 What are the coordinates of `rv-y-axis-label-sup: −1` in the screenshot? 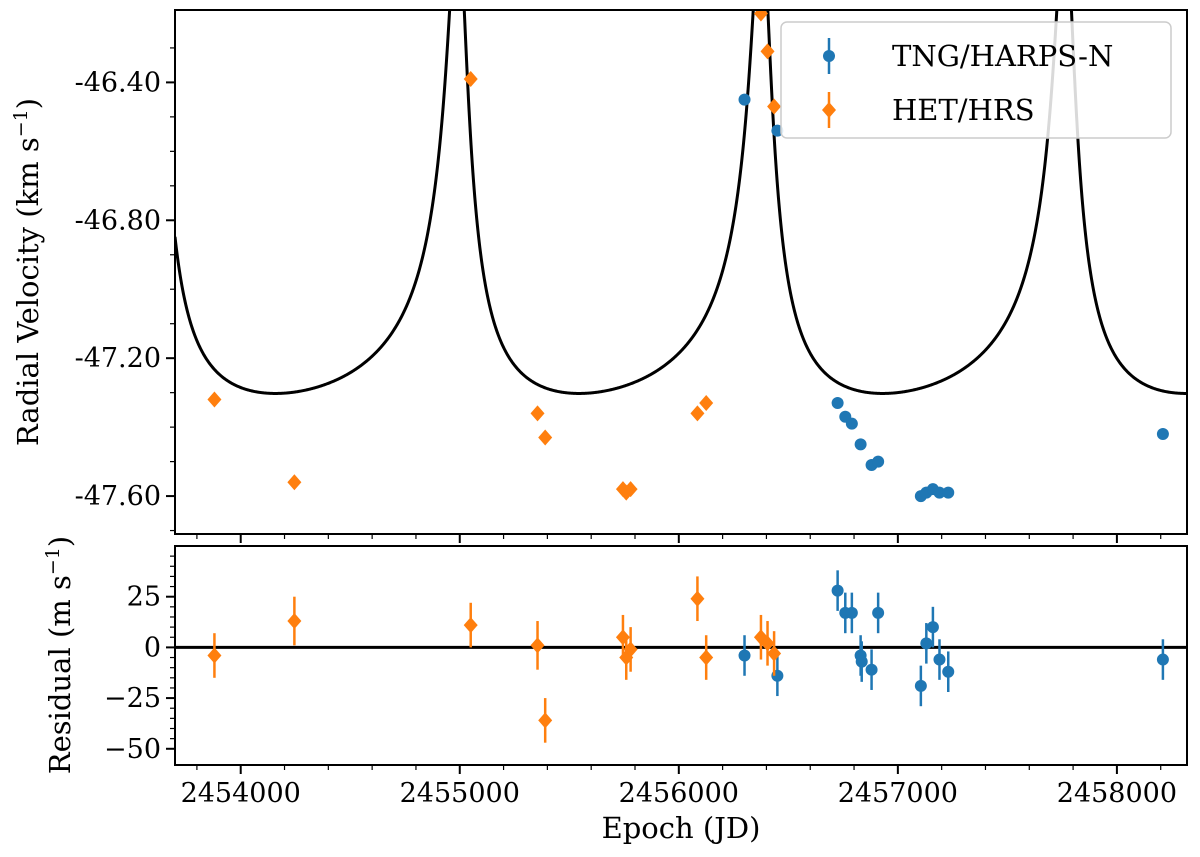 It's located at (21, 123).